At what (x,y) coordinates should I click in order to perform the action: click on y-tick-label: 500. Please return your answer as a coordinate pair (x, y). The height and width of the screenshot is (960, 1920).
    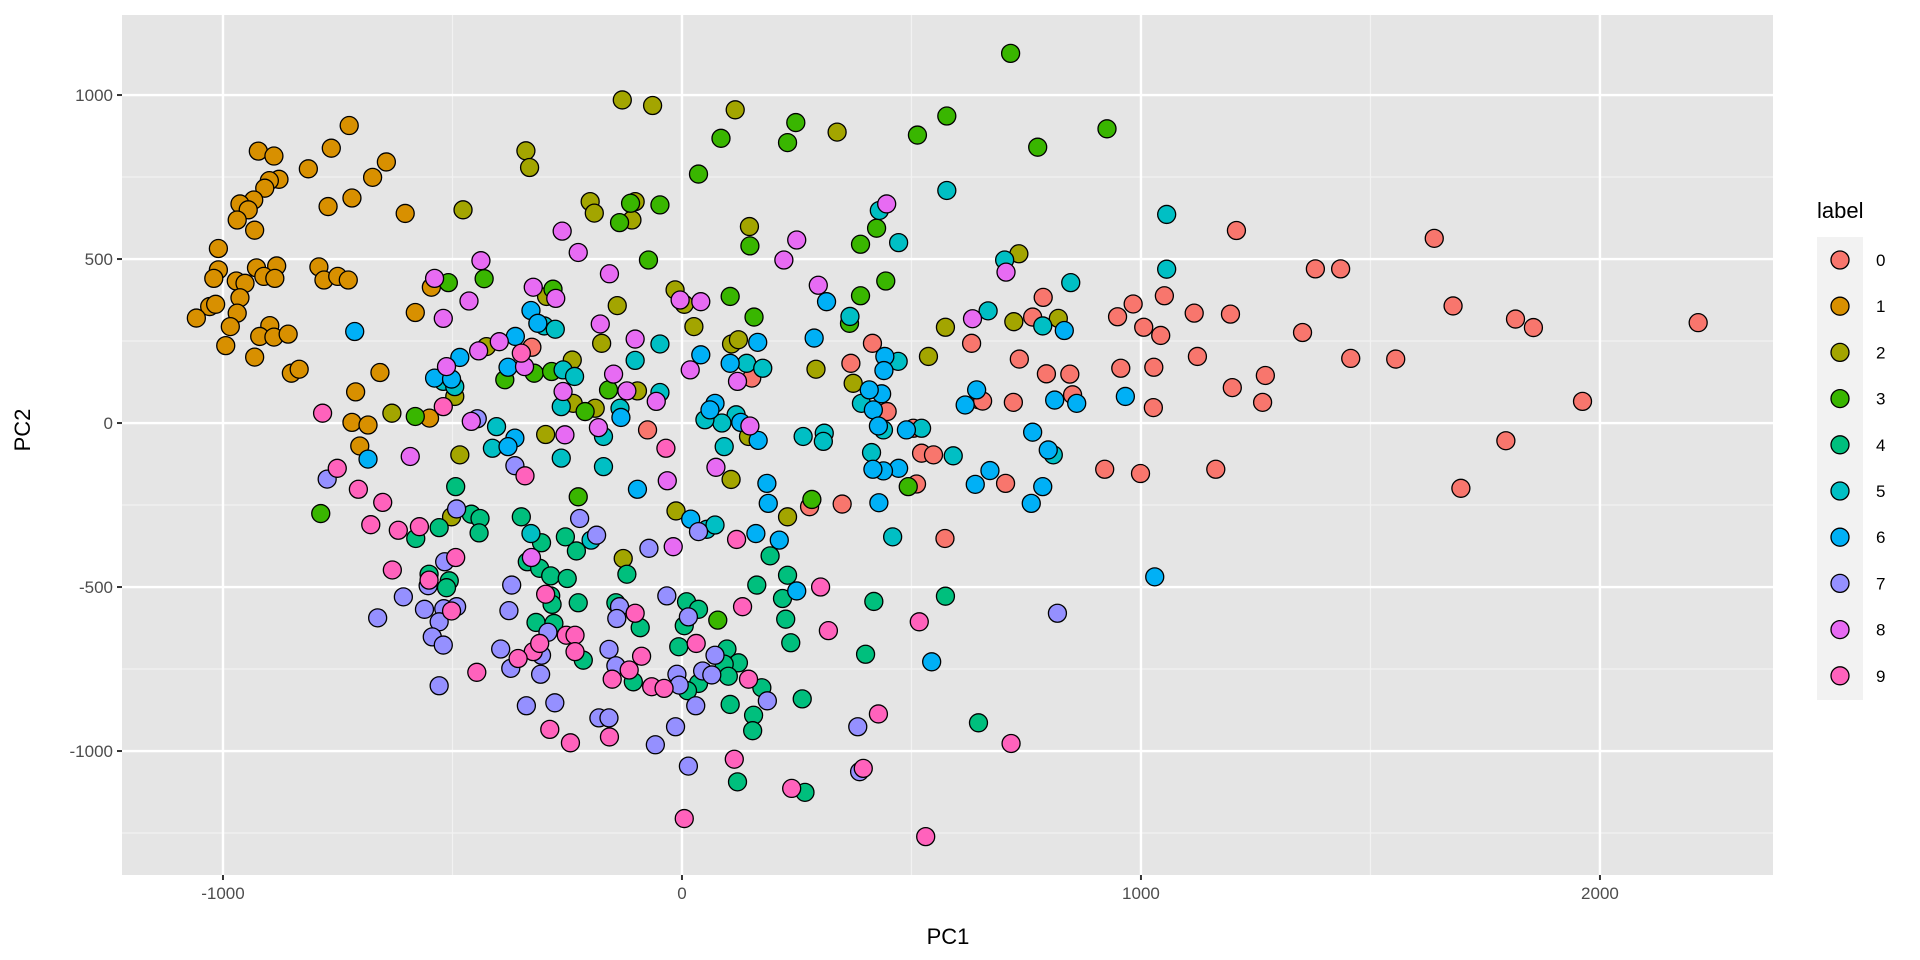
    Looking at the image, I should click on (99, 259).